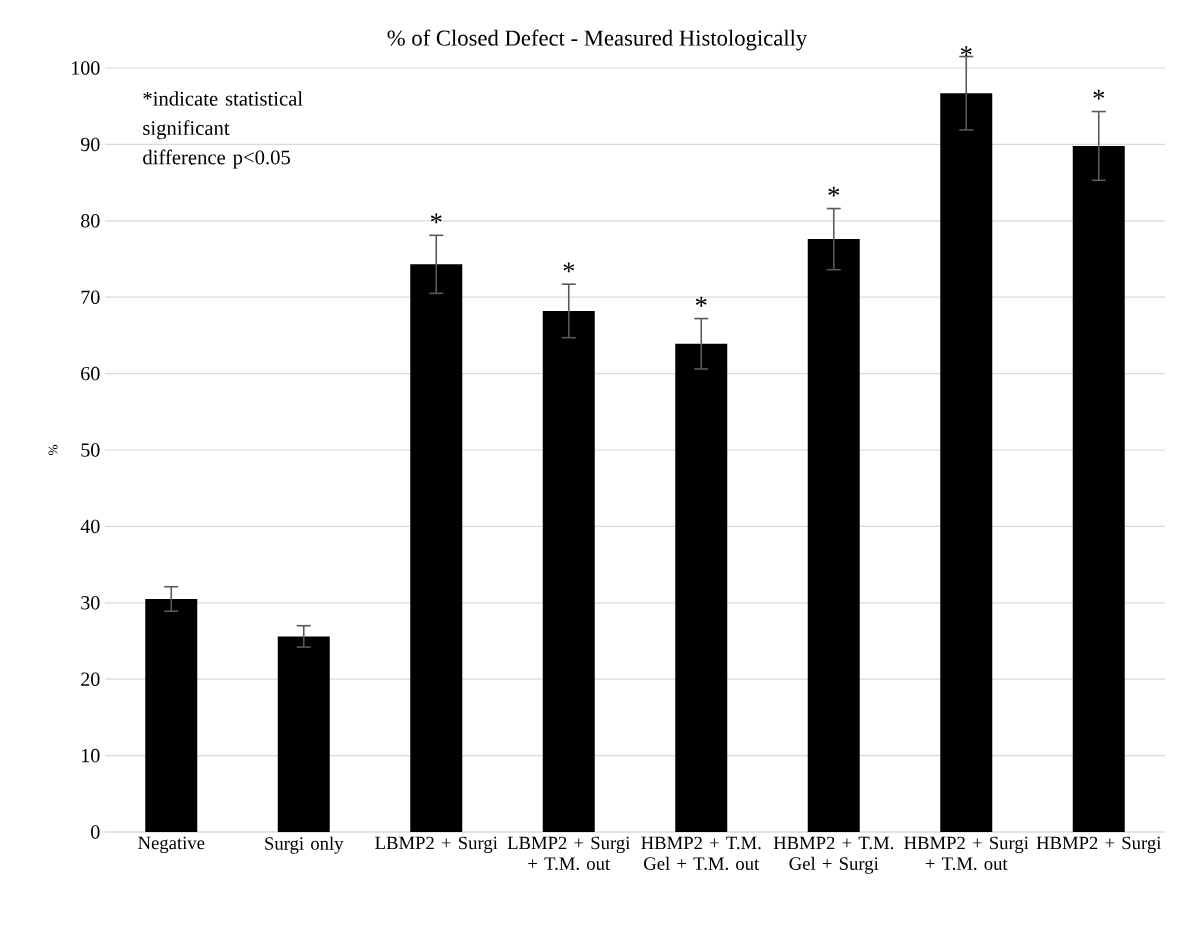 This screenshot has height=945, width=1195. I want to click on y-tick-label: 80, so click(90, 221).